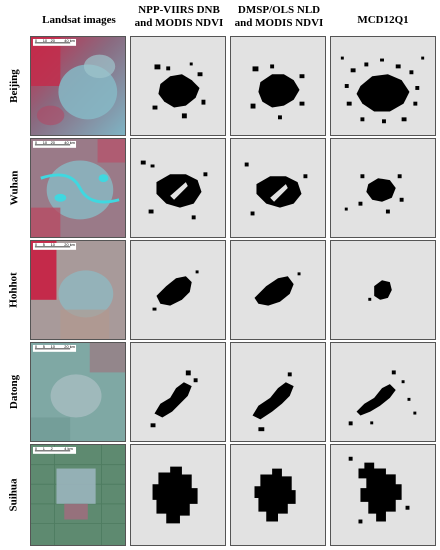 The image size is (440, 550). Describe the element at coordinates (278, 86) in the screenshot. I see `urban-mask-dmsp-beijing` at that location.